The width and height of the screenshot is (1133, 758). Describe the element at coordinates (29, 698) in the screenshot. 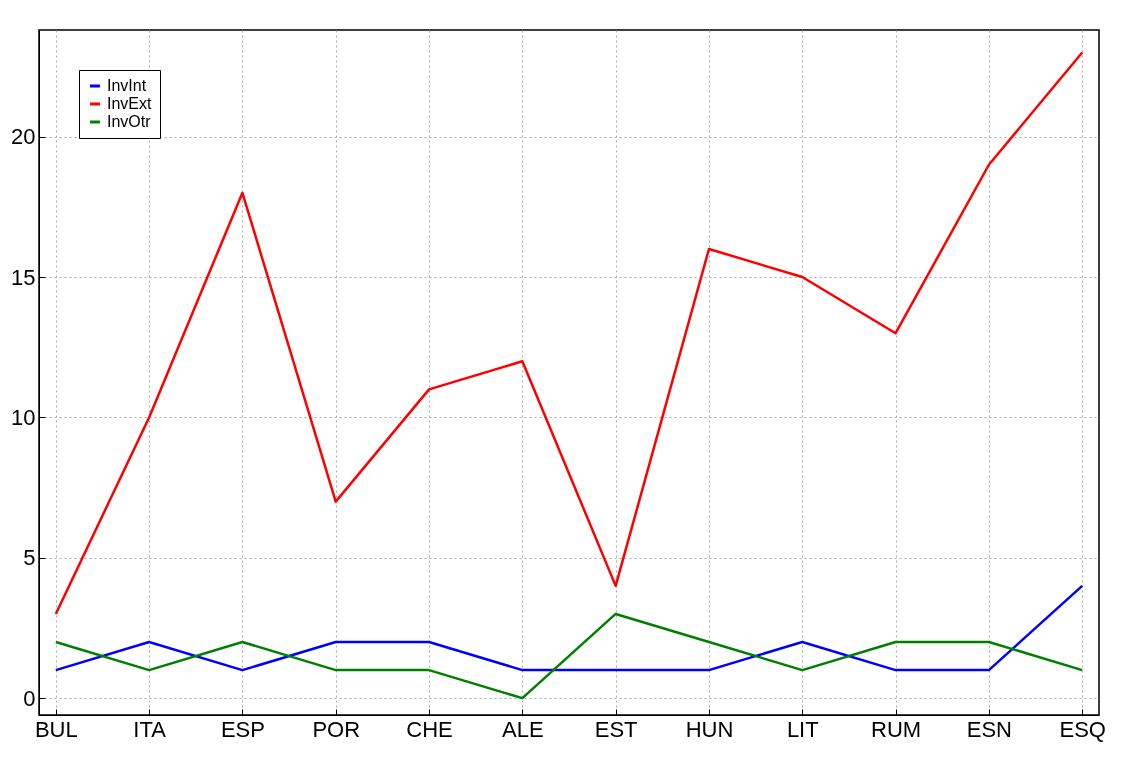

I see `y-tick-label: 0` at that location.